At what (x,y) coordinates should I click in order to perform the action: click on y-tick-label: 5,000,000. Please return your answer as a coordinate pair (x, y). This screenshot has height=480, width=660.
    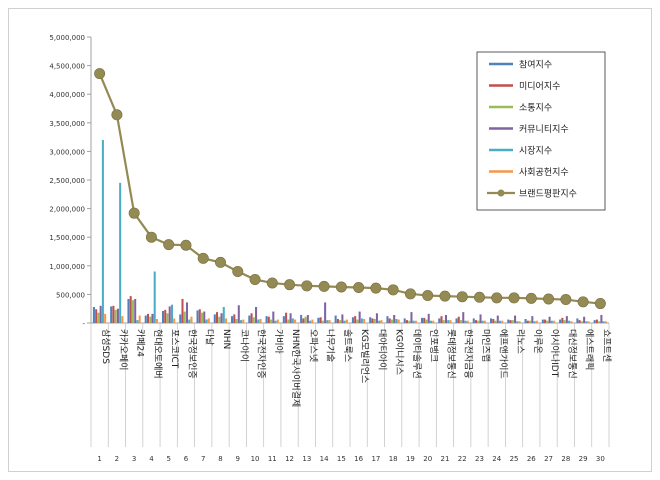
    Looking at the image, I should click on (67, 38).